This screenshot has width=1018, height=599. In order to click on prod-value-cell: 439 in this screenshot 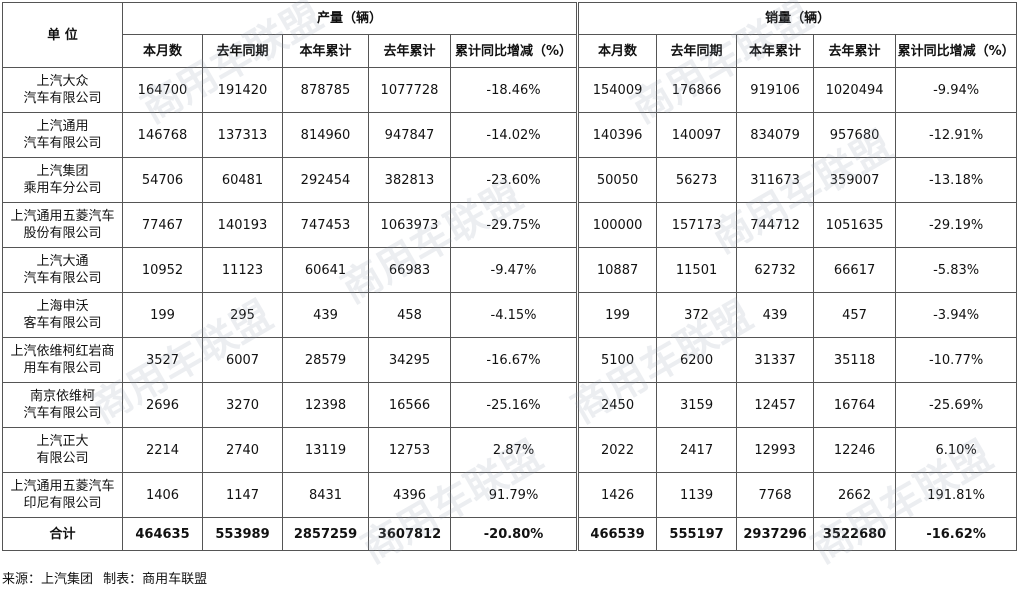, I will do `click(325, 315)`.